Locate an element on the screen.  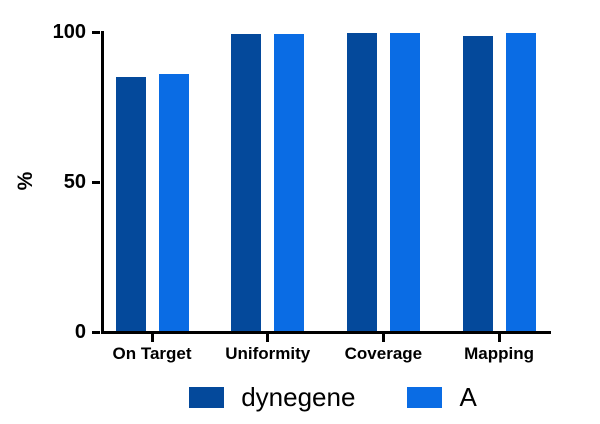
legend-item-A: A is located at coordinates (442, 397).